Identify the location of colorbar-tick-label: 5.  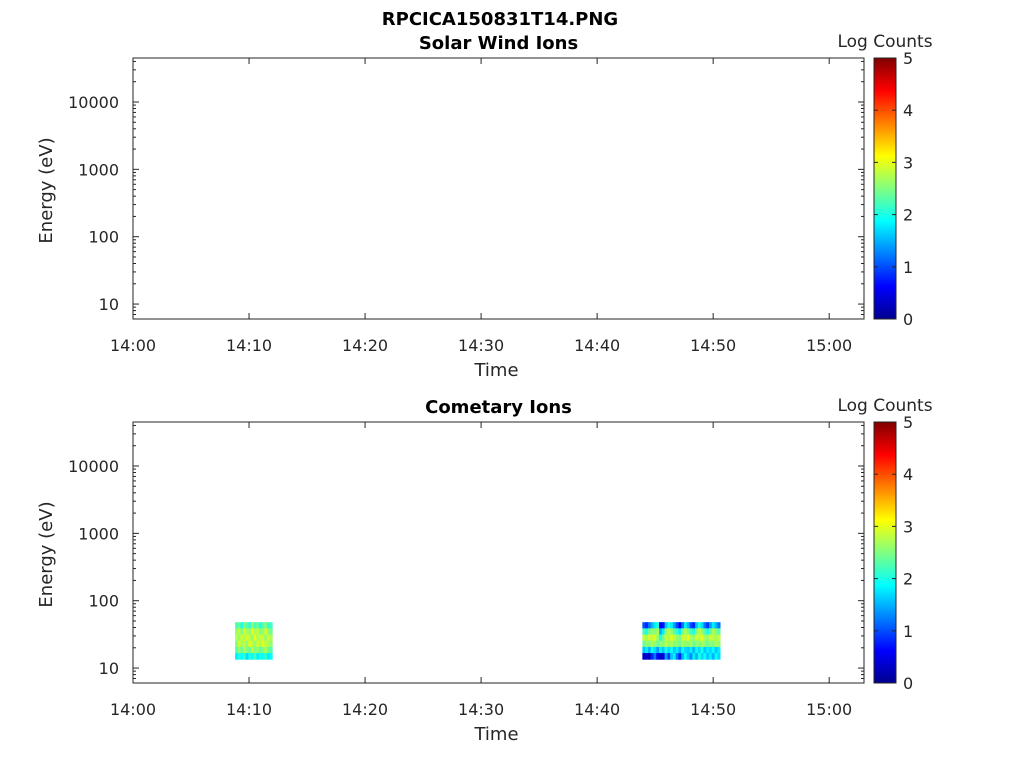
(908, 422).